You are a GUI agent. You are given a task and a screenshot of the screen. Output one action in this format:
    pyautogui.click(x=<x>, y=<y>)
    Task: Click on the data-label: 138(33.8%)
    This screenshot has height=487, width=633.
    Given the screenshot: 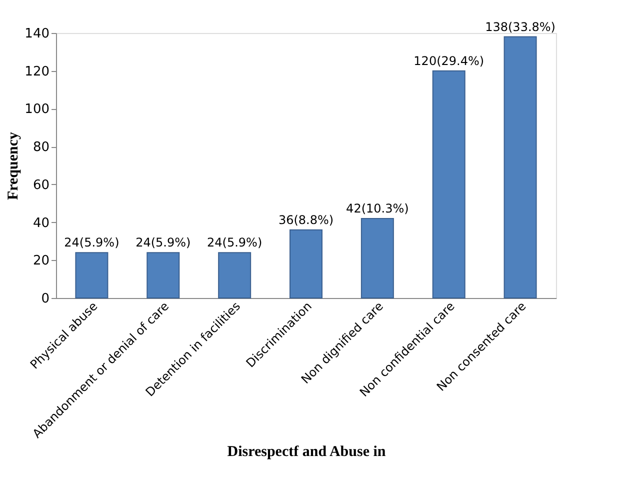 What is the action you would take?
    pyautogui.click(x=520, y=27)
    